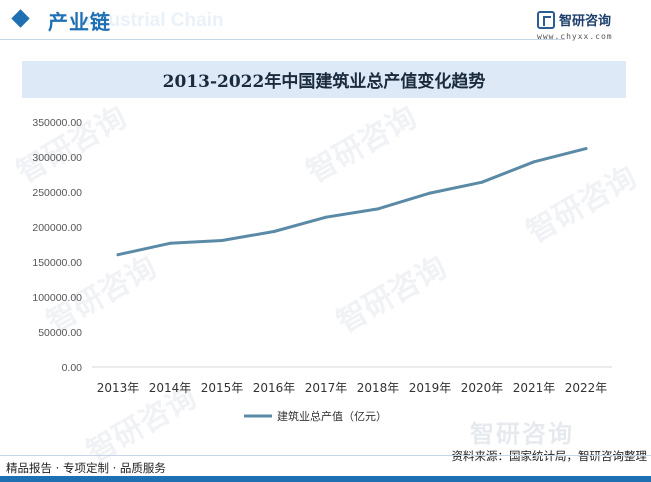  I want to click on chart-title-band: 2013-2022年中国建筑业总产值变化趋势, so click(324, 79).